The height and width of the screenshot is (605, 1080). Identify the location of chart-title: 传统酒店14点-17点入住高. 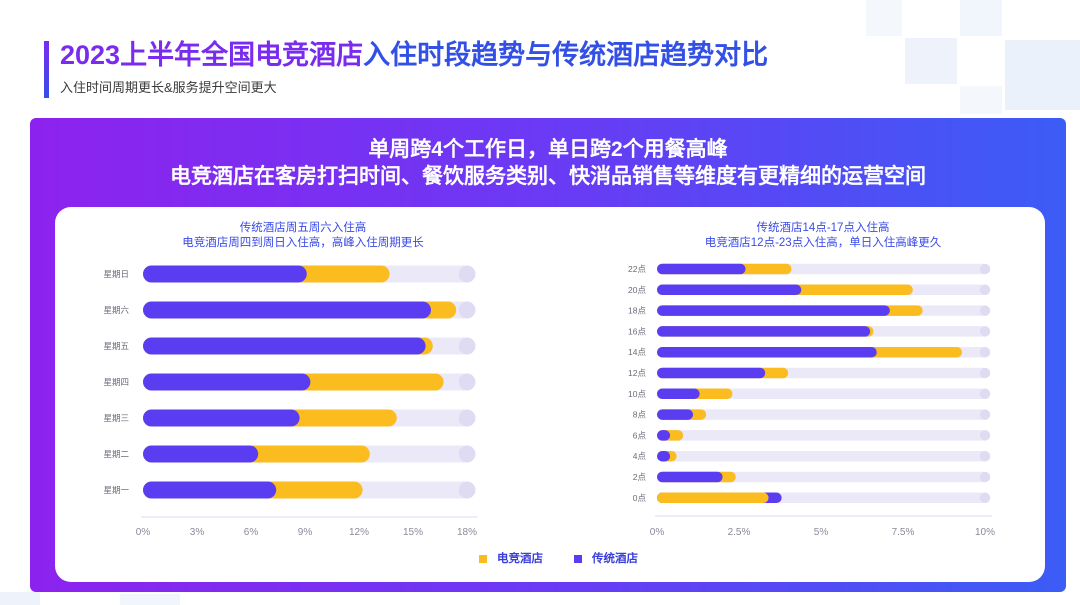
(823, 227).